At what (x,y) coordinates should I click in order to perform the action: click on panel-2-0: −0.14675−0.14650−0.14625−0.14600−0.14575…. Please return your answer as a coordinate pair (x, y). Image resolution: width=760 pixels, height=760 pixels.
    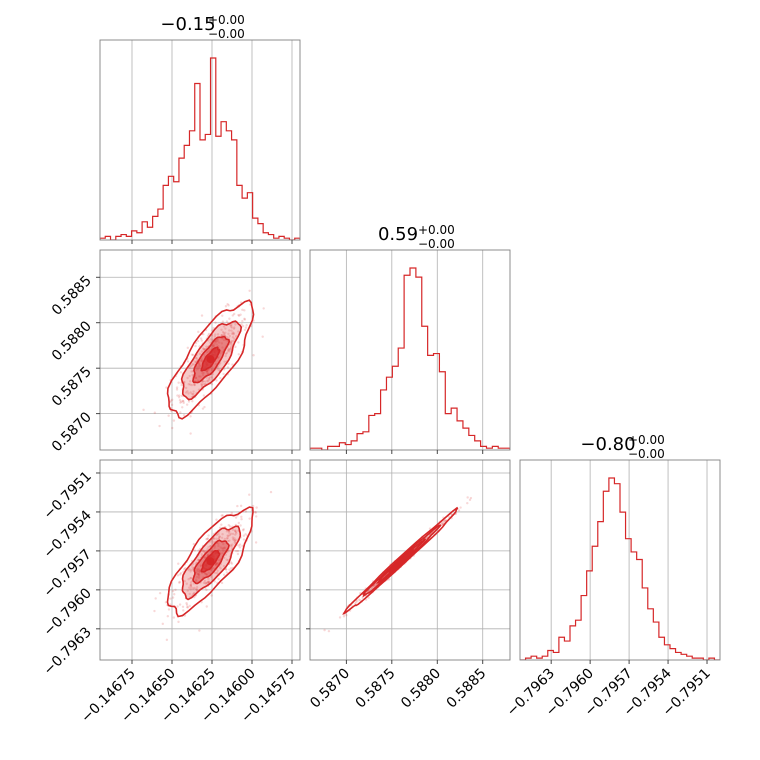
    Looking at the image, I should click on (171, 592).